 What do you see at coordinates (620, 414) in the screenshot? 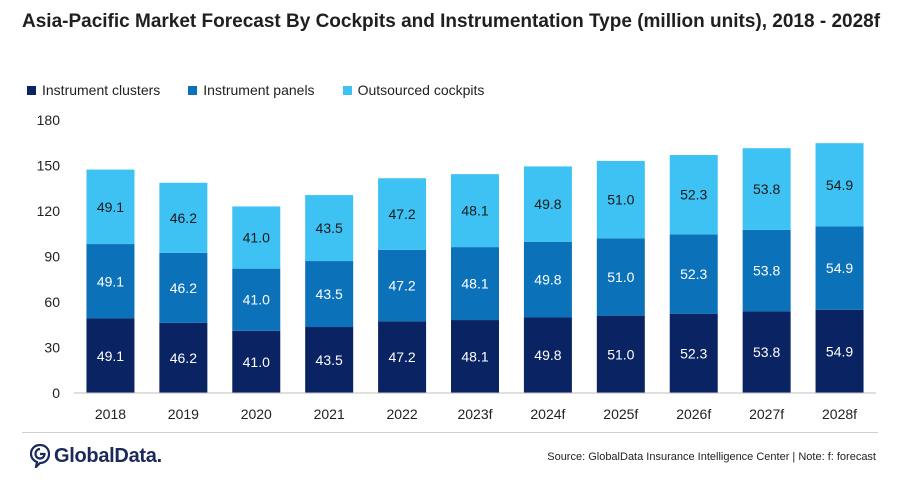
I see `x-tick-label: 2025f` at bounding box center [620, 414].